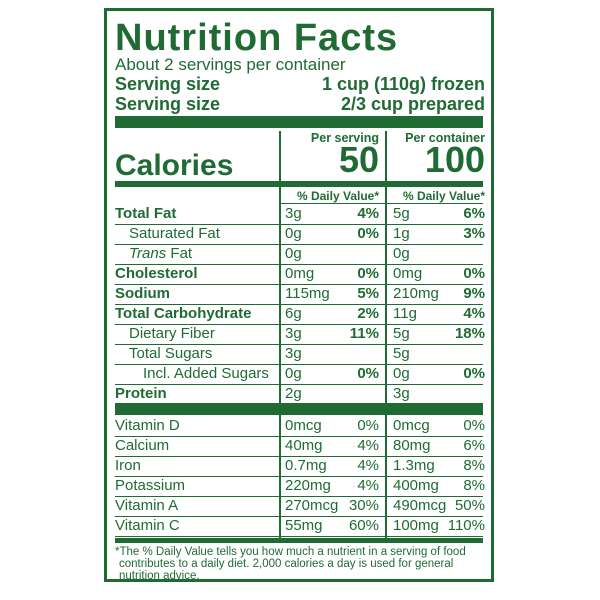  Describe the element at coordinates (403, 84) in the screenshot. I see `serving-value: 1 cup (110g) frozen` at that location.